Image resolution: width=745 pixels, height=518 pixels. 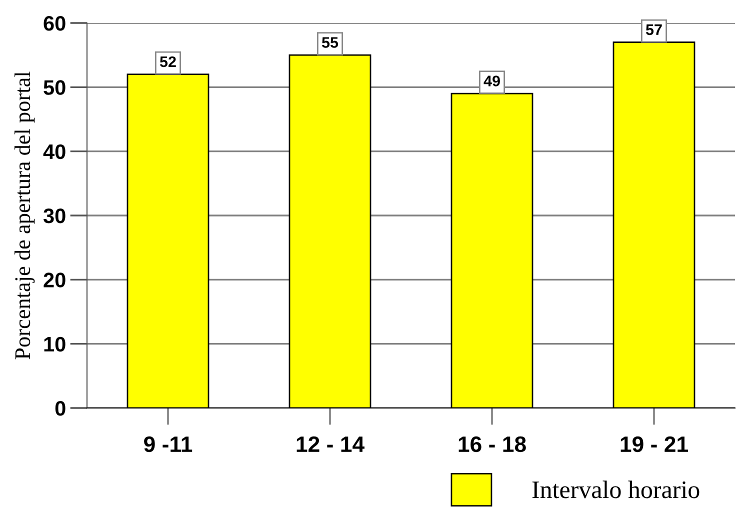 I want to click on x-tick-label: 9 -11, so click(x=168, y=444).